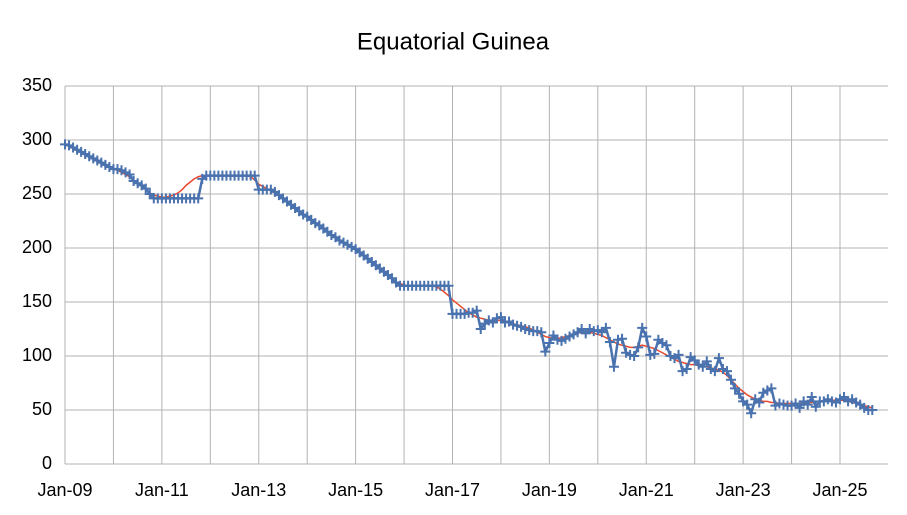 The width and height of the screenshot is (907, 515). Describe the element at coordinates (646, 490) in the screenshot. I see `x-tick-label: Jan-21` at that location.